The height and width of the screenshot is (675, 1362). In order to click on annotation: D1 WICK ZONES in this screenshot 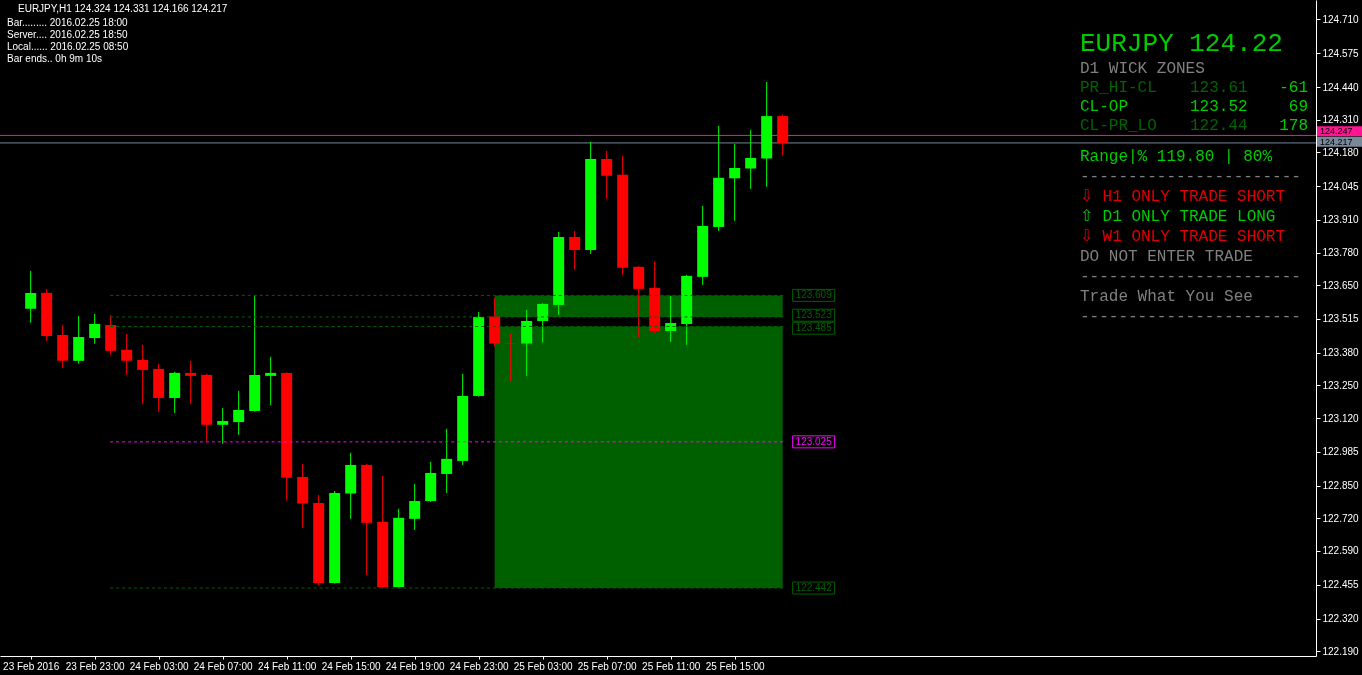, I will do `click(1142, 69)`.